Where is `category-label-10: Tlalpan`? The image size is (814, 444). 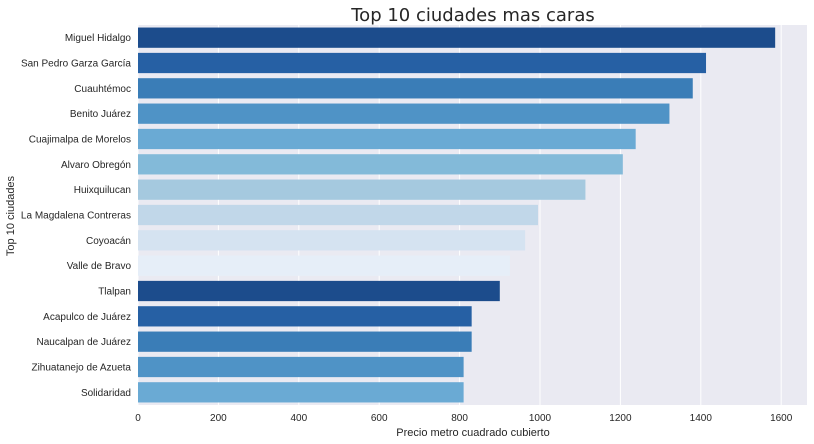 category-label-10: Tlalpan is located at coordinates (114, 292).